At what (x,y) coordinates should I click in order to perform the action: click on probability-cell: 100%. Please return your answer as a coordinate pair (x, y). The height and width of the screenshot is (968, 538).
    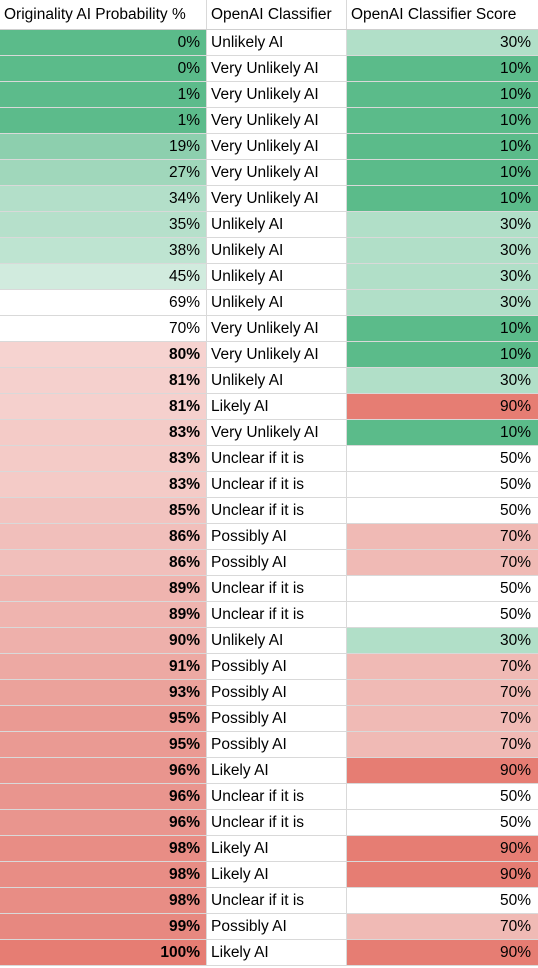
    Looking at the image, I should click on (103, 952).